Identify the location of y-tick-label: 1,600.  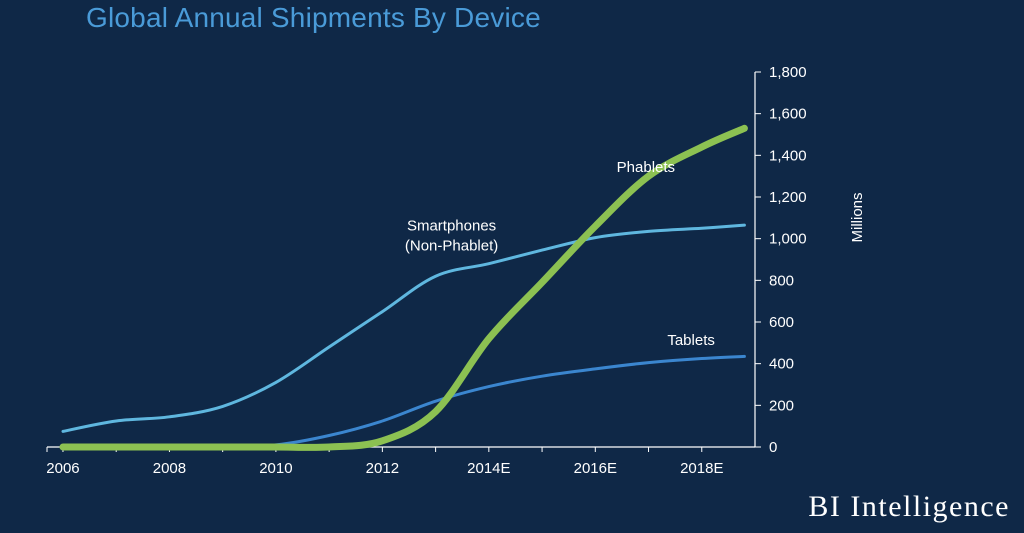
(788, 114).